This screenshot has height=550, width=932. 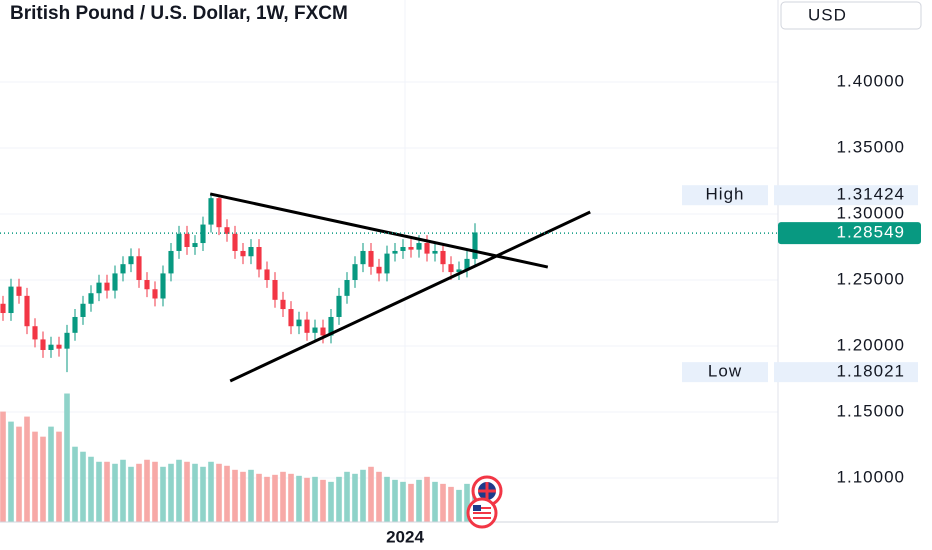 I want to click on flag-icons, so click(x=484, y=502).